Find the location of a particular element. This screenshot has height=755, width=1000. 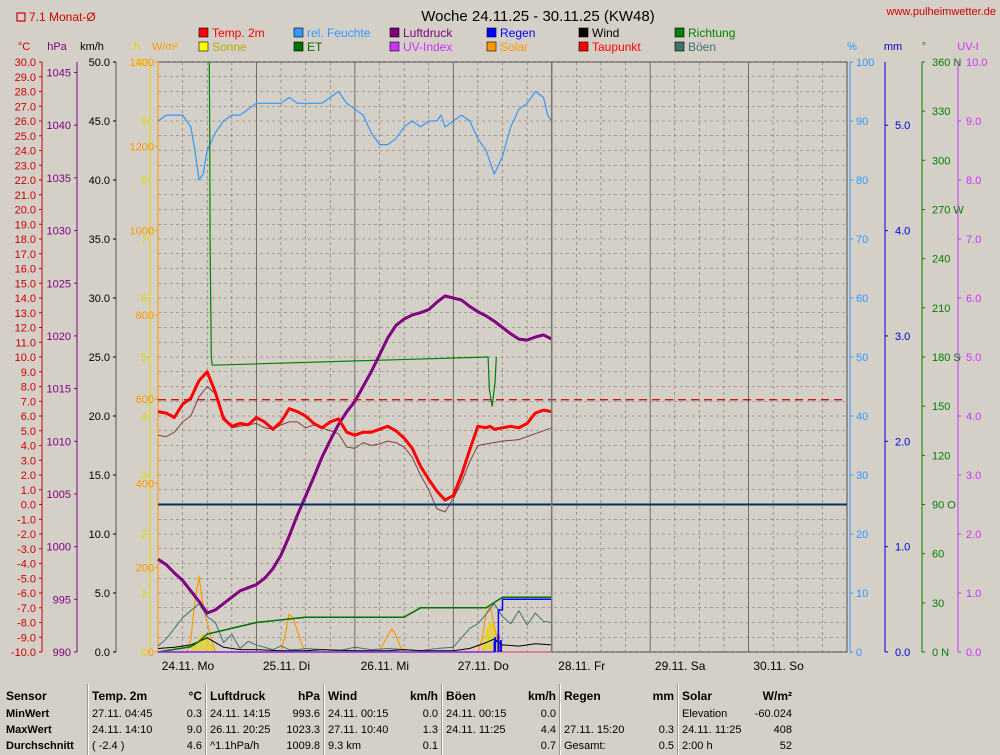

stats-row: ( -2.4 ) 4.6 is located at coordinates (147, 746).